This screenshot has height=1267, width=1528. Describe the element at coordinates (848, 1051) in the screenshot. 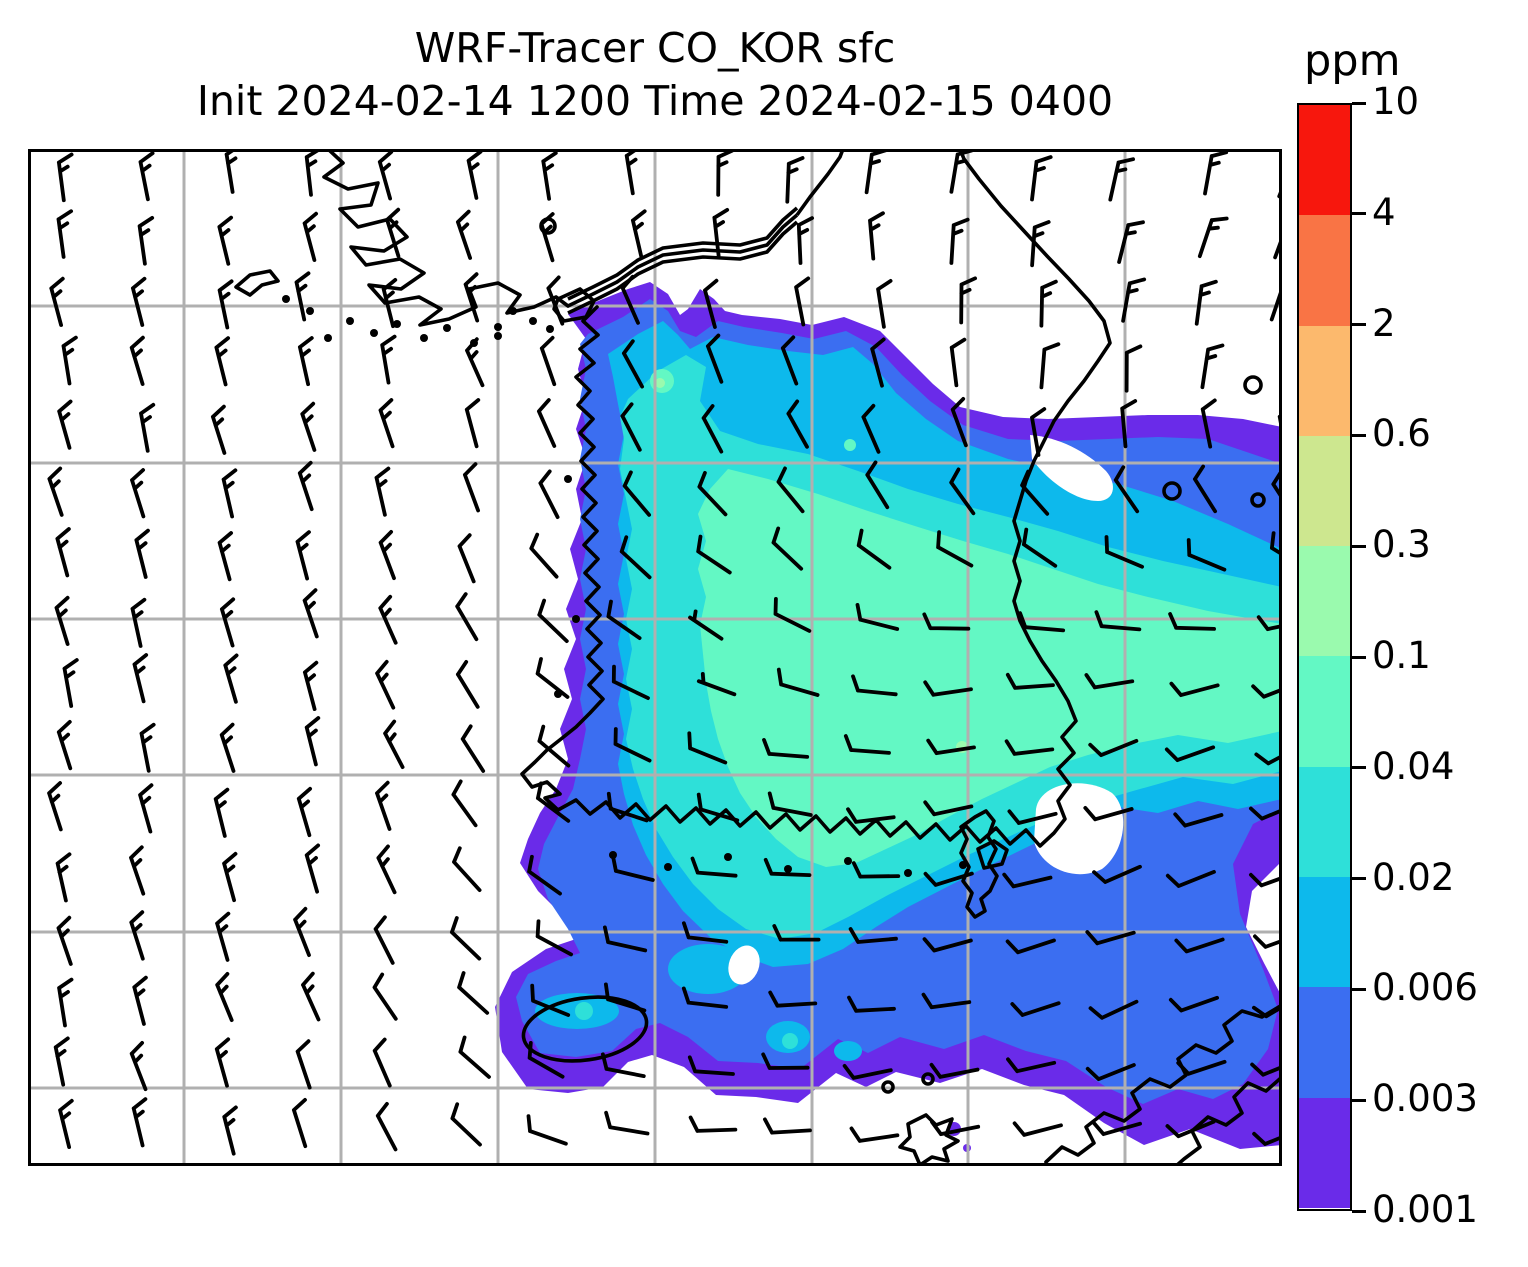

I see `contour-skyblue-patch` at that location.